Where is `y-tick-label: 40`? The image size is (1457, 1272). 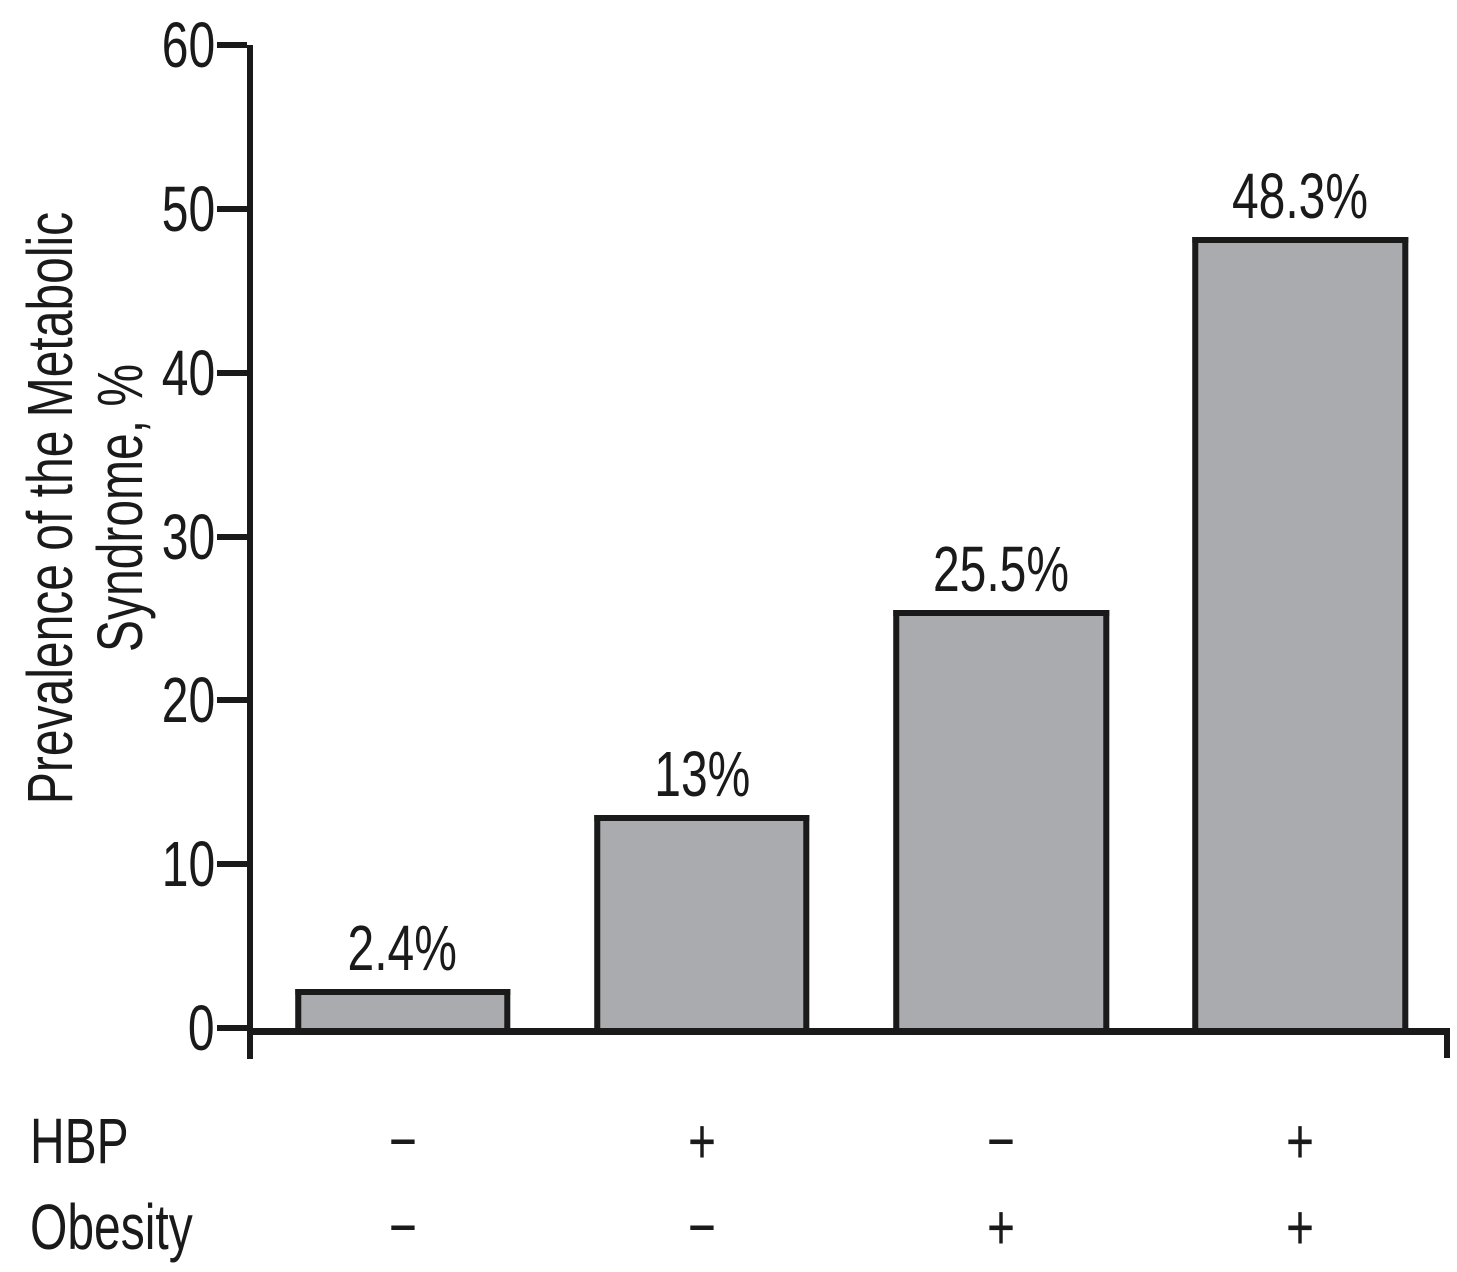 y-tick-label: 40 is located at coordinates (188, 372).